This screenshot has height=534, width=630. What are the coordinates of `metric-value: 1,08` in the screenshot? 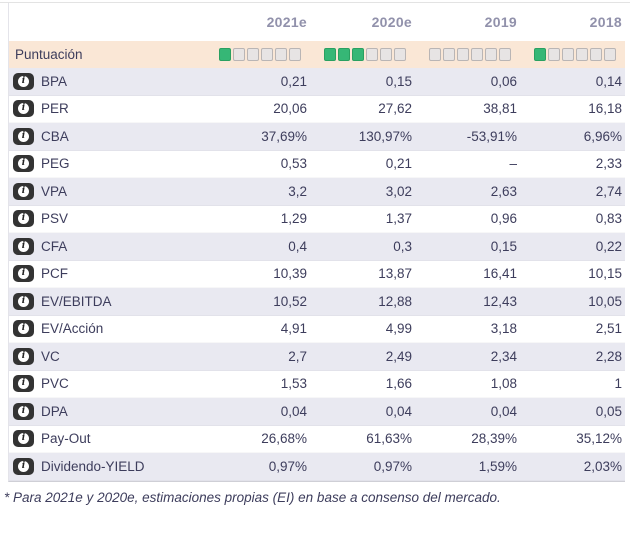 It's located at (503, 384).